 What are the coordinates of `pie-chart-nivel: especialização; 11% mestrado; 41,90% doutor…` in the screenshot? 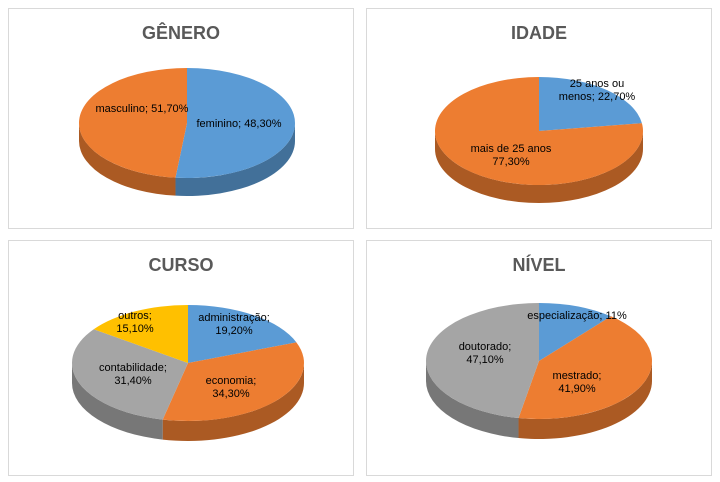 It's located at (538, 371).